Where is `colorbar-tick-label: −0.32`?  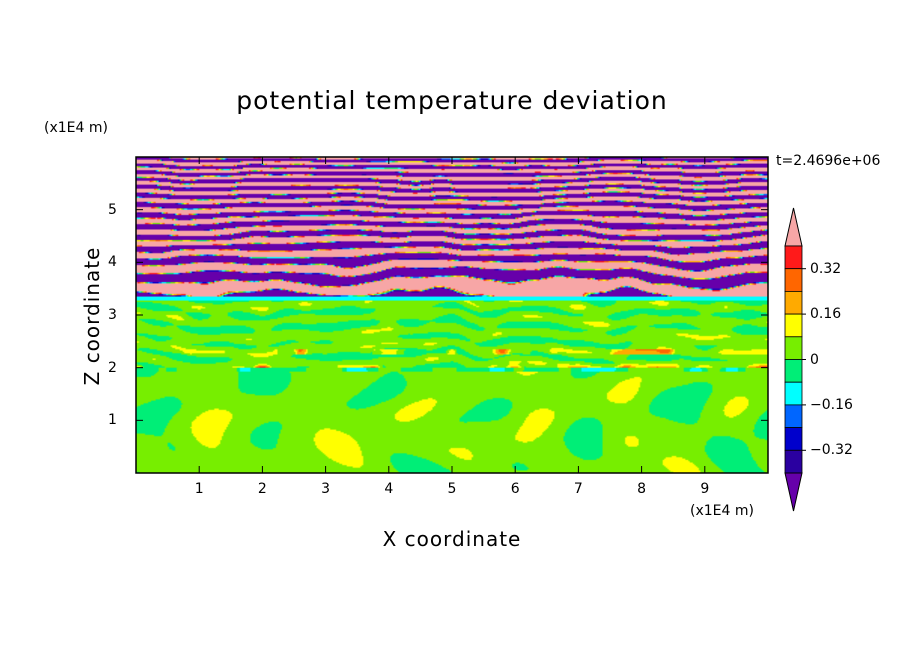 colorbar-tick-label: −0.32 is located at coordinates (831, 450).